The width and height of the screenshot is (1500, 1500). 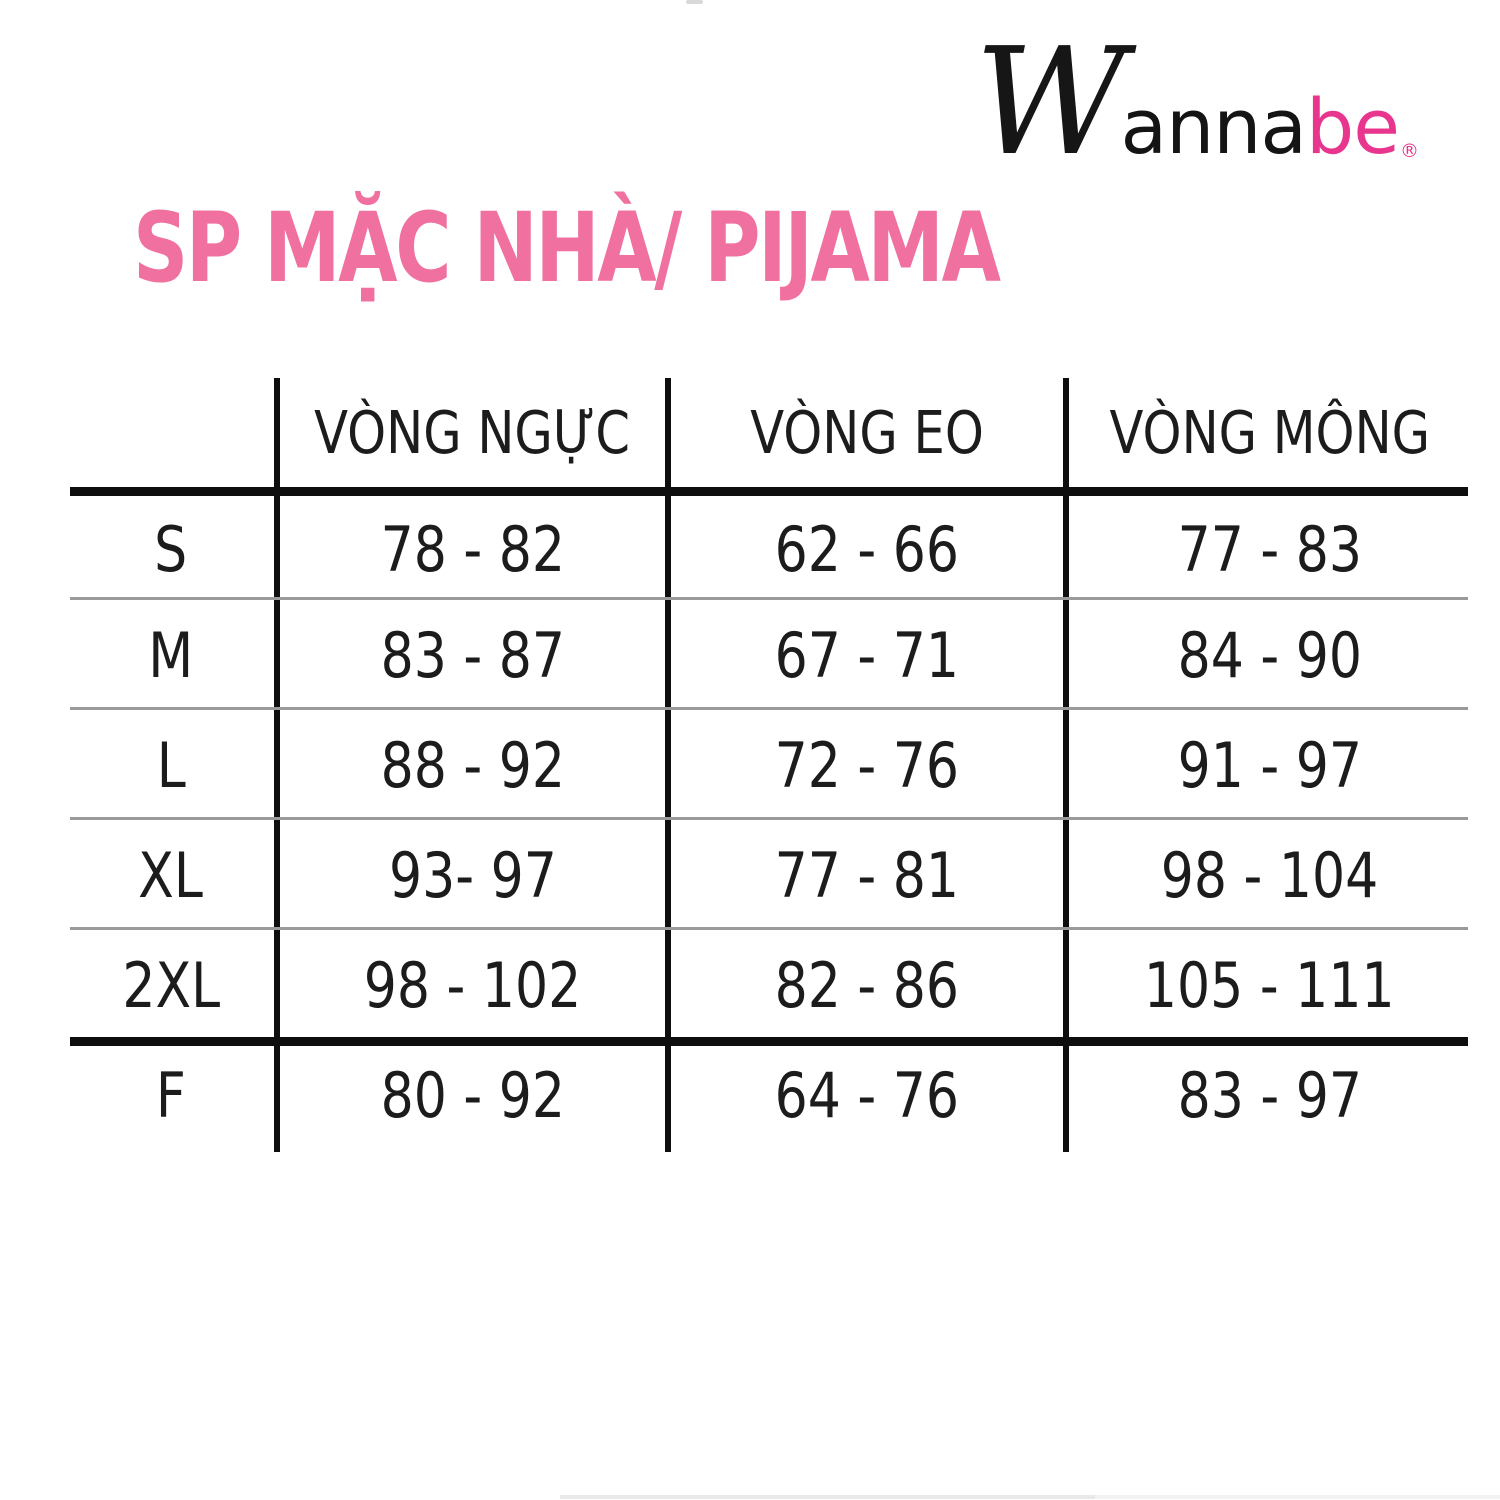 What do you see at coordinates (769, 491) in the screenshot?
I see `table-header-divider` at bounding box center [769, 491].